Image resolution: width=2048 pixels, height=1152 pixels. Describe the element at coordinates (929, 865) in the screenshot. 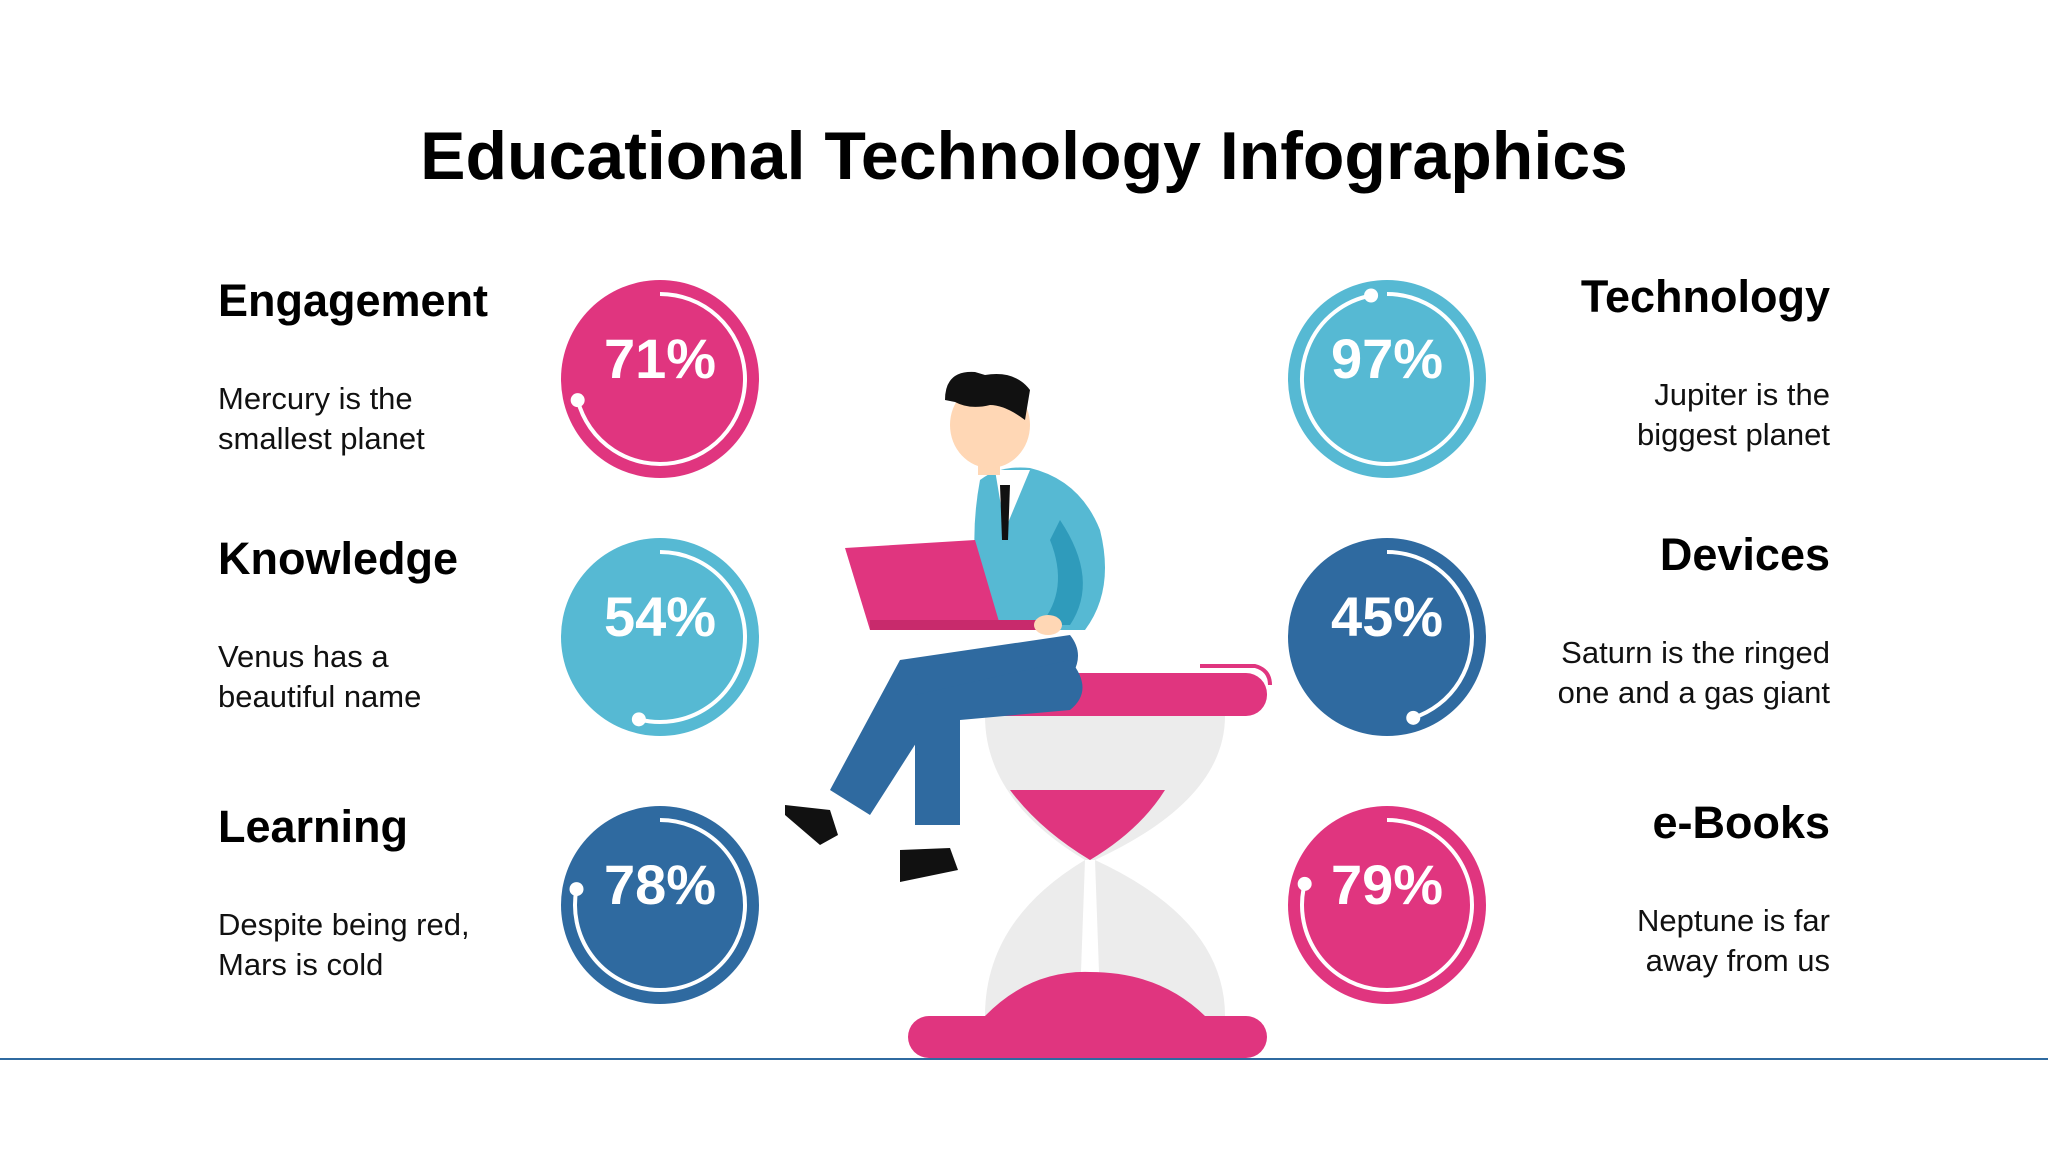

I see `shoe-front` at that location.